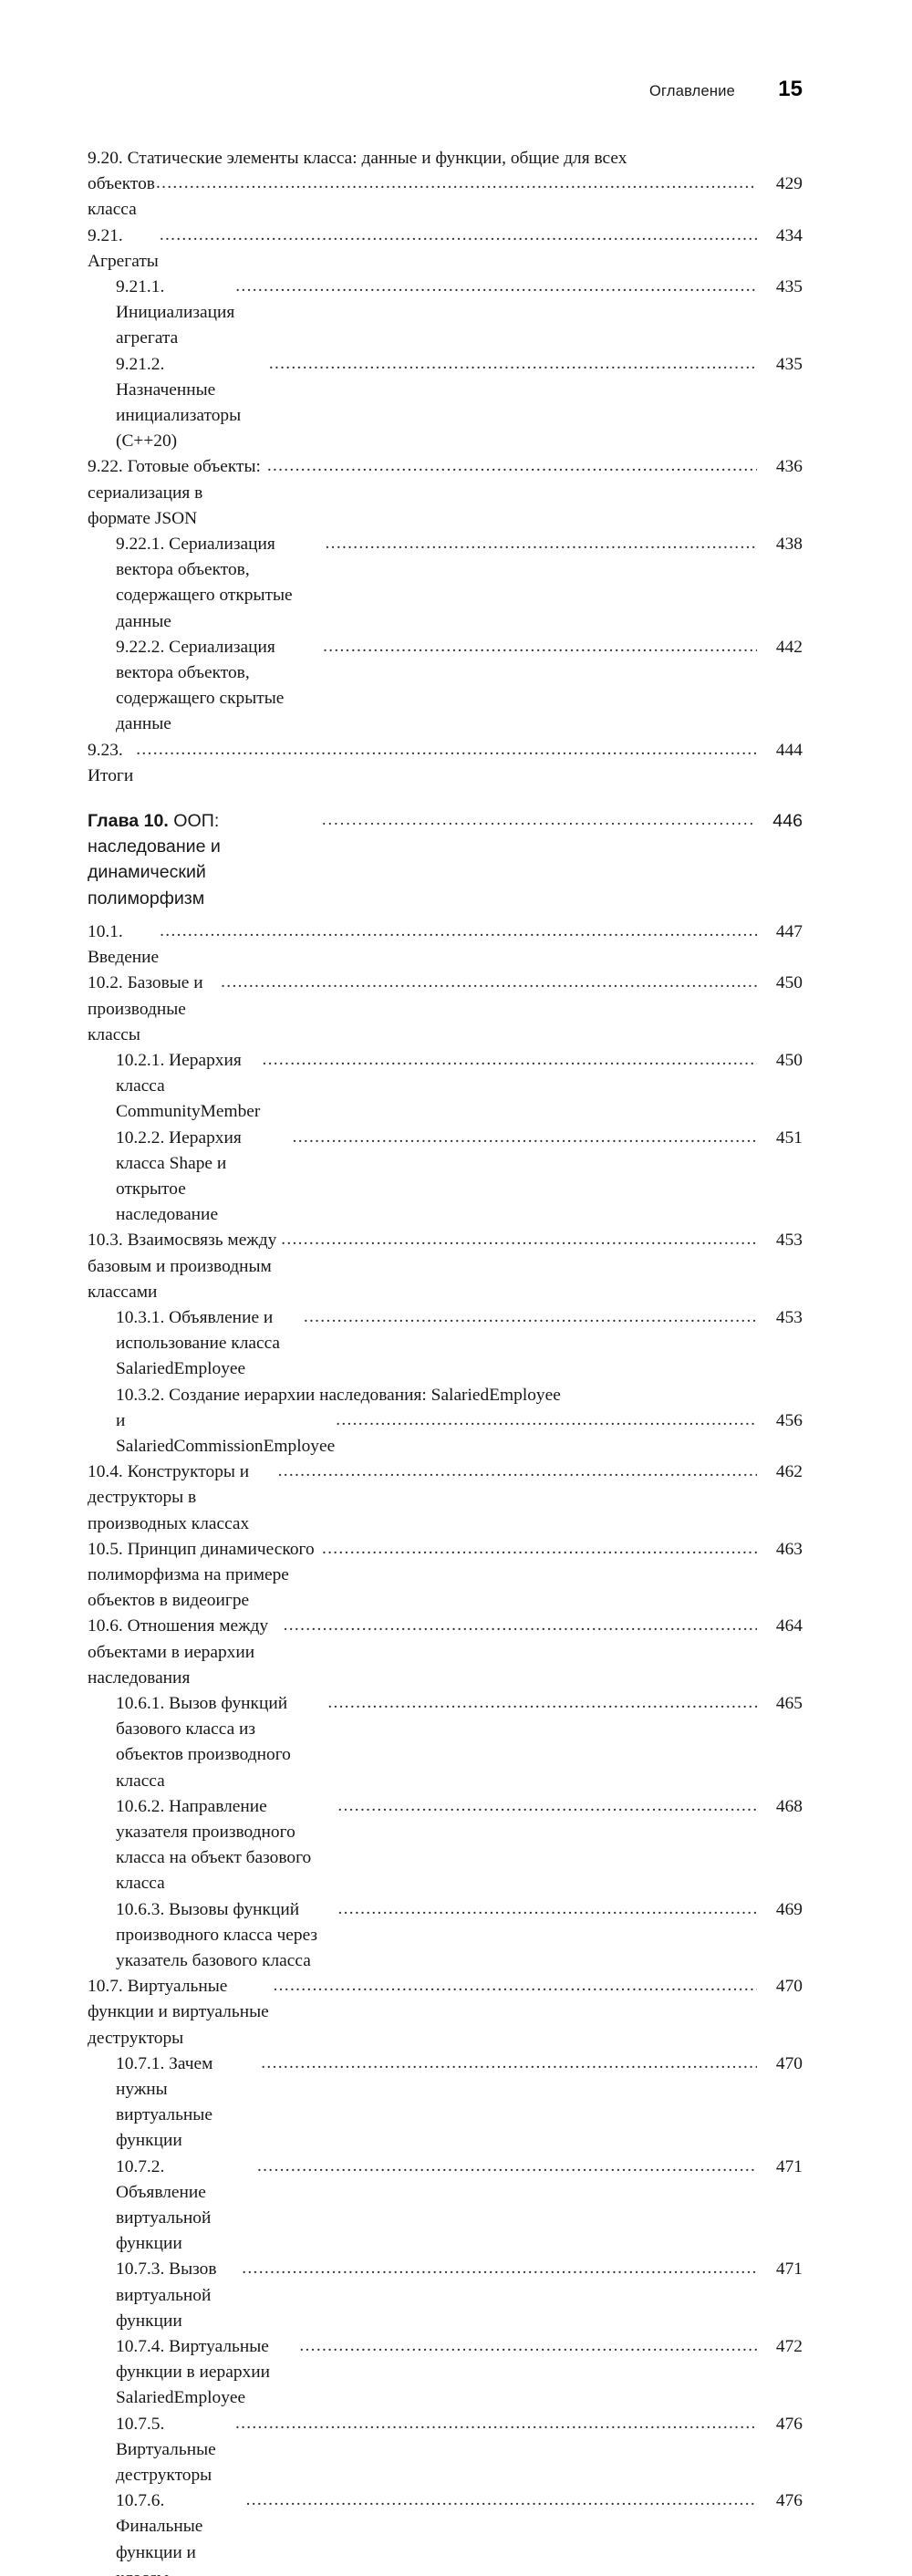  I want to click on toc-page-number: 462, so click(789, 1472).